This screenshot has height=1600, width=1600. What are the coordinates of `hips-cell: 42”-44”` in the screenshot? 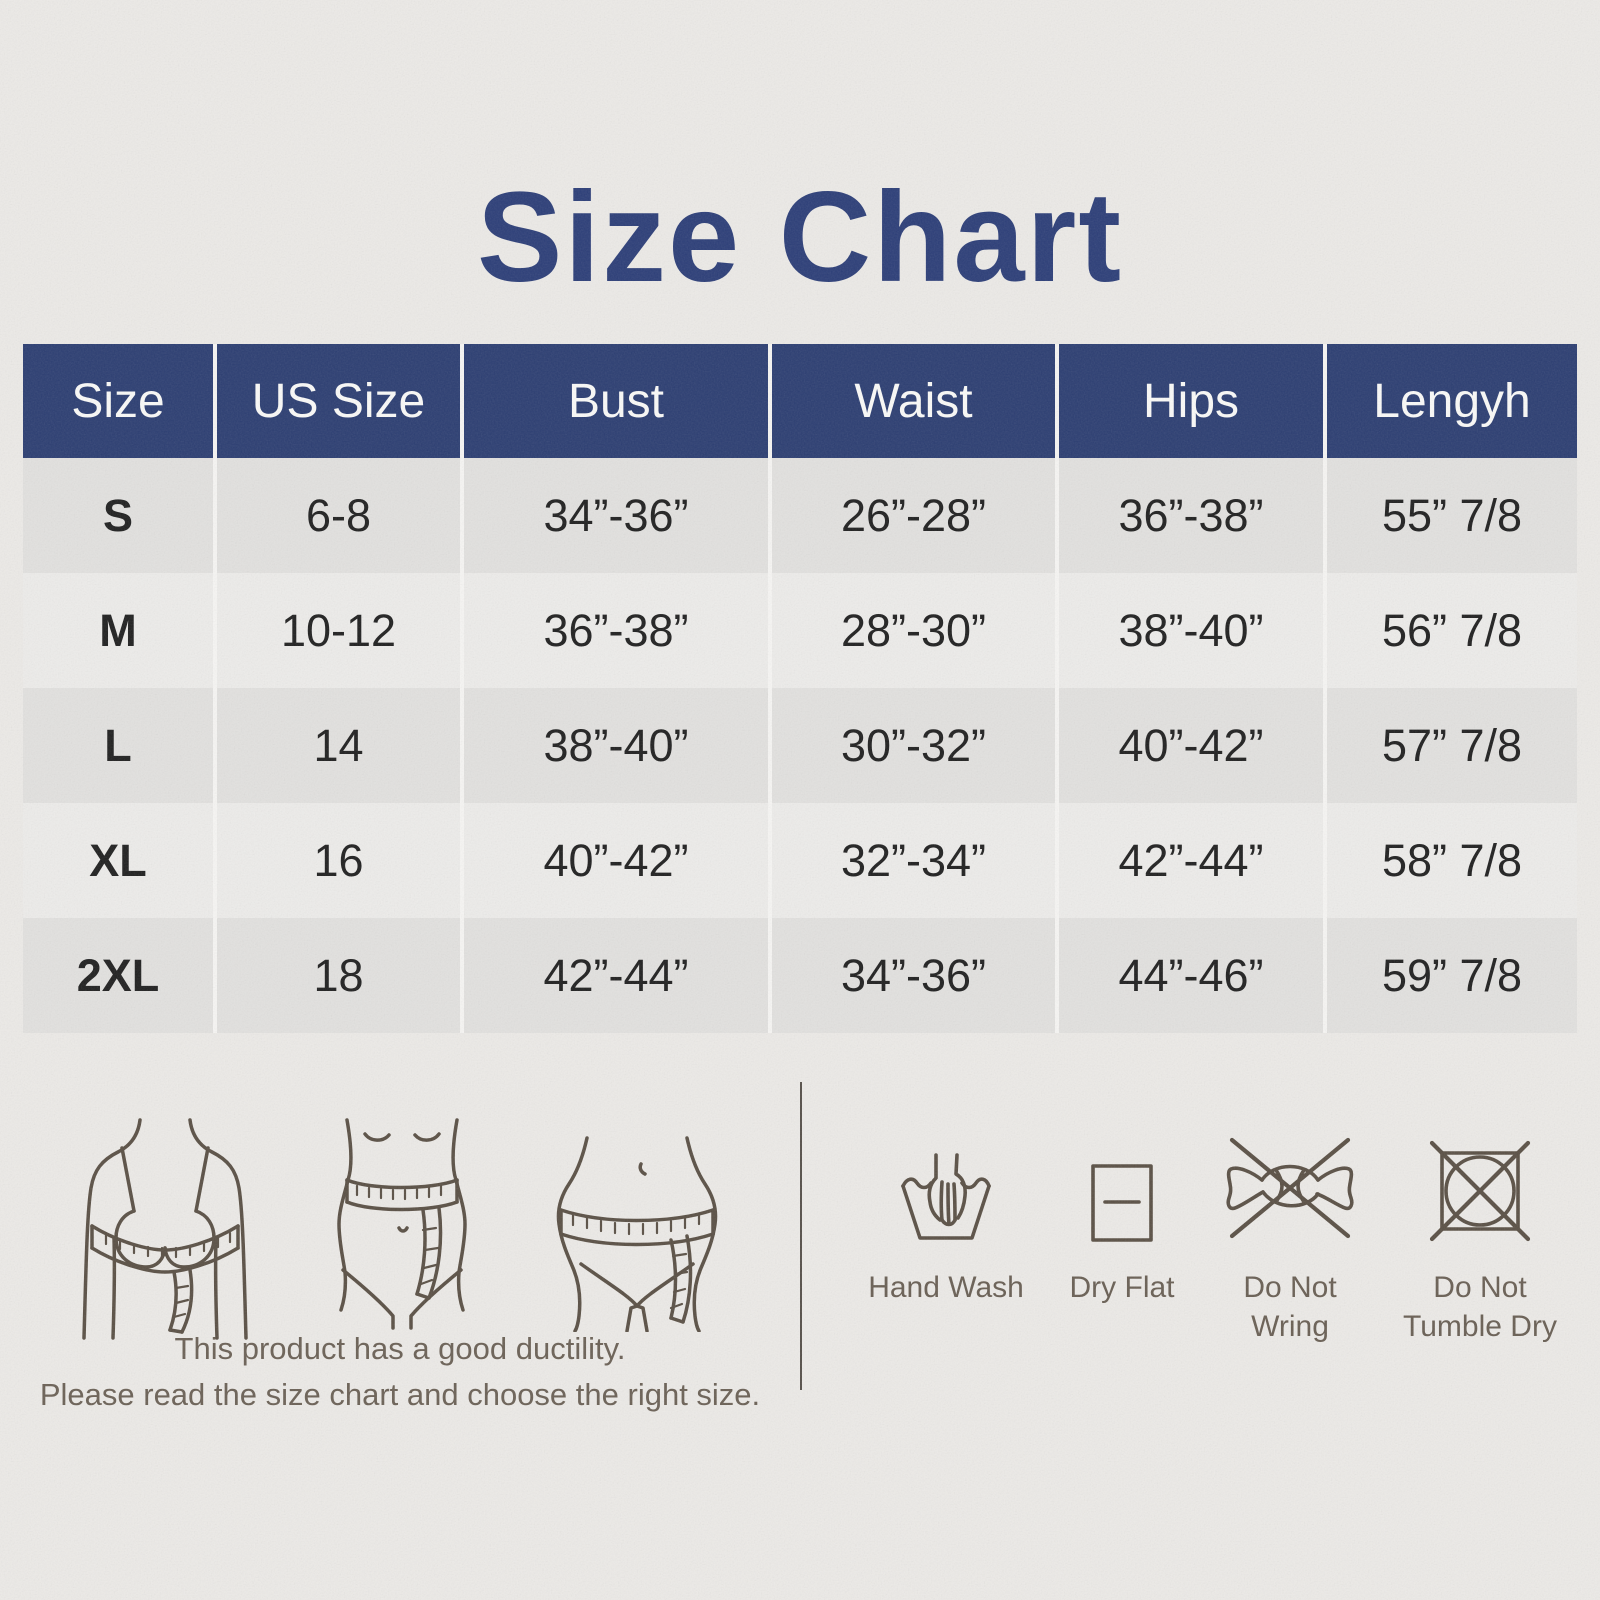 It's located at (1189, 860).